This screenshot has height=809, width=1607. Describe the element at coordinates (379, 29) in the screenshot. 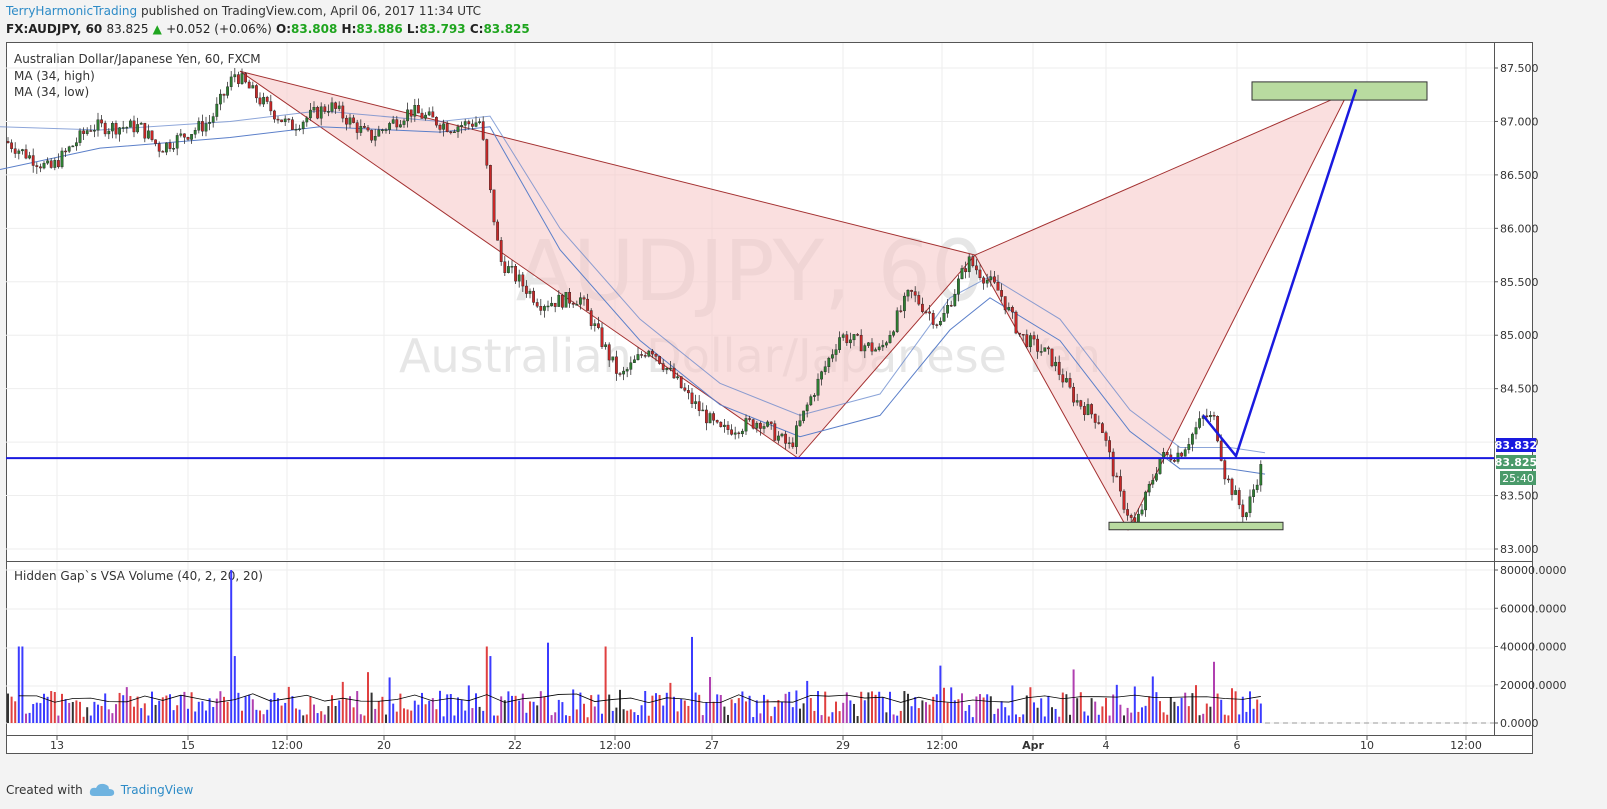

I see `high-value: 83.886` at that location.